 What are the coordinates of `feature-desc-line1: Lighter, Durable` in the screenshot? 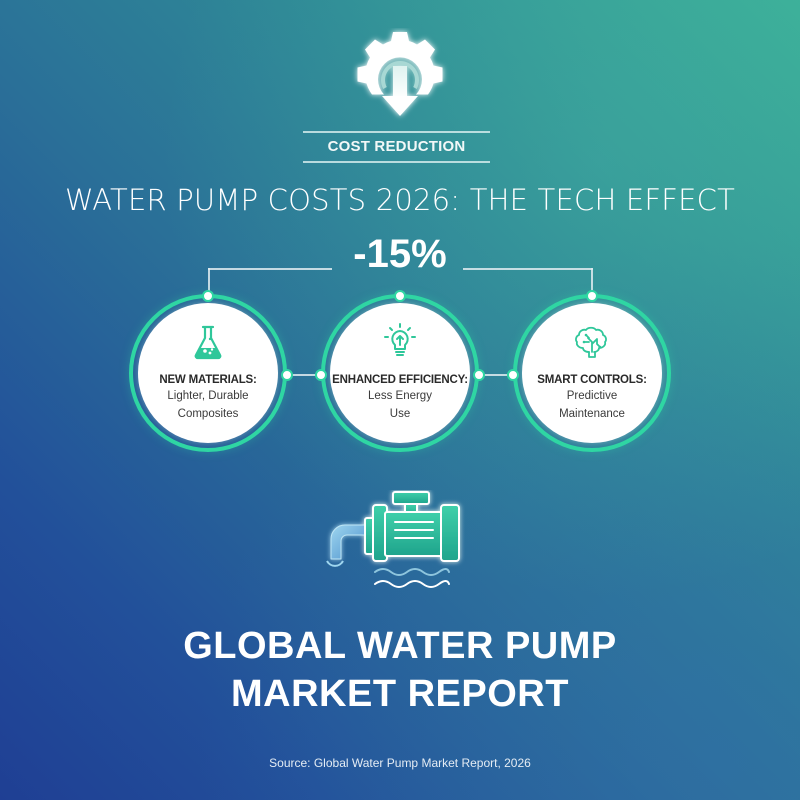 It's located at (208, 396).